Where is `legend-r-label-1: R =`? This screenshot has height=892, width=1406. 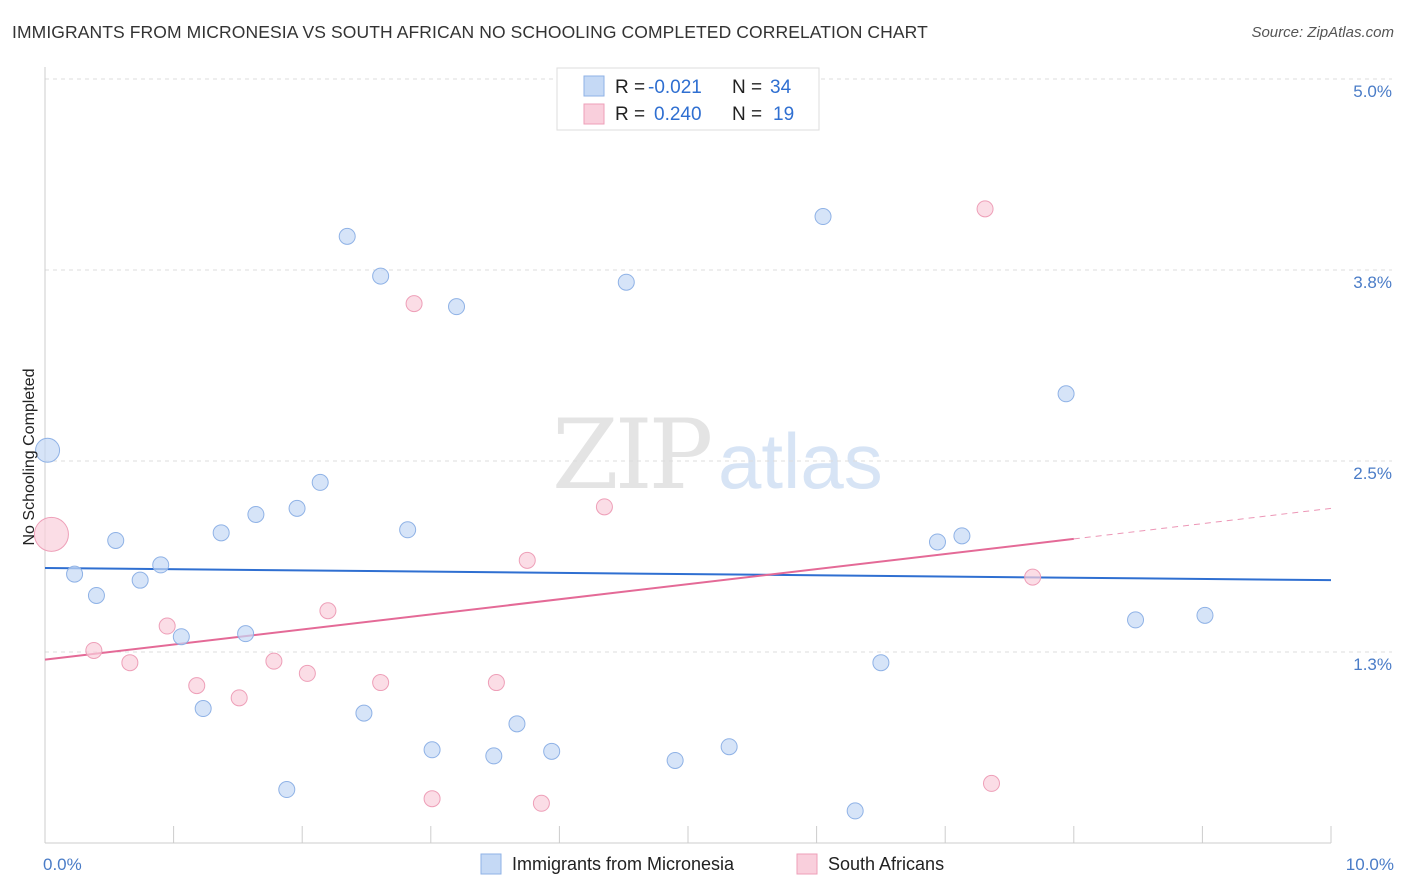
legend-r-label-1: R = is located at coordinates (630, 87).